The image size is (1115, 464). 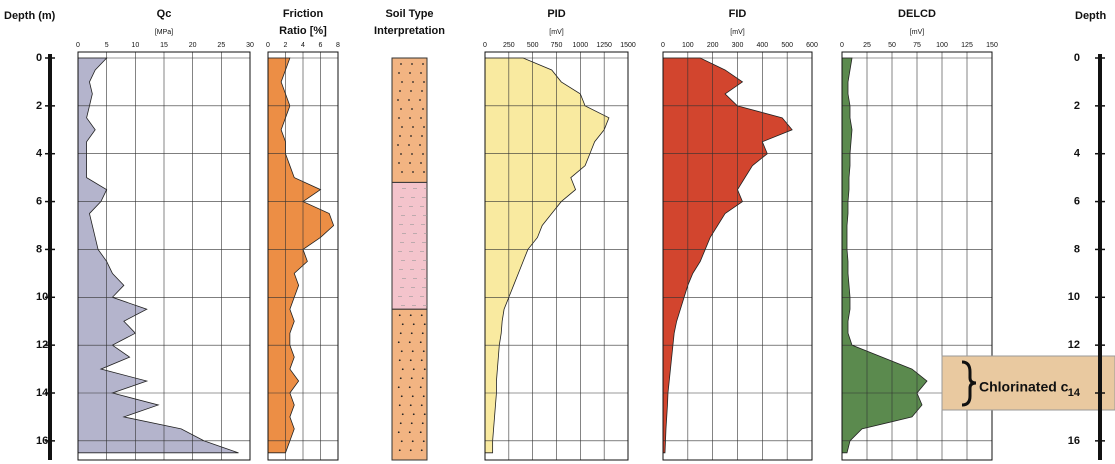 I want to click on x-tick-label: 400, so click(x=762, y=45).